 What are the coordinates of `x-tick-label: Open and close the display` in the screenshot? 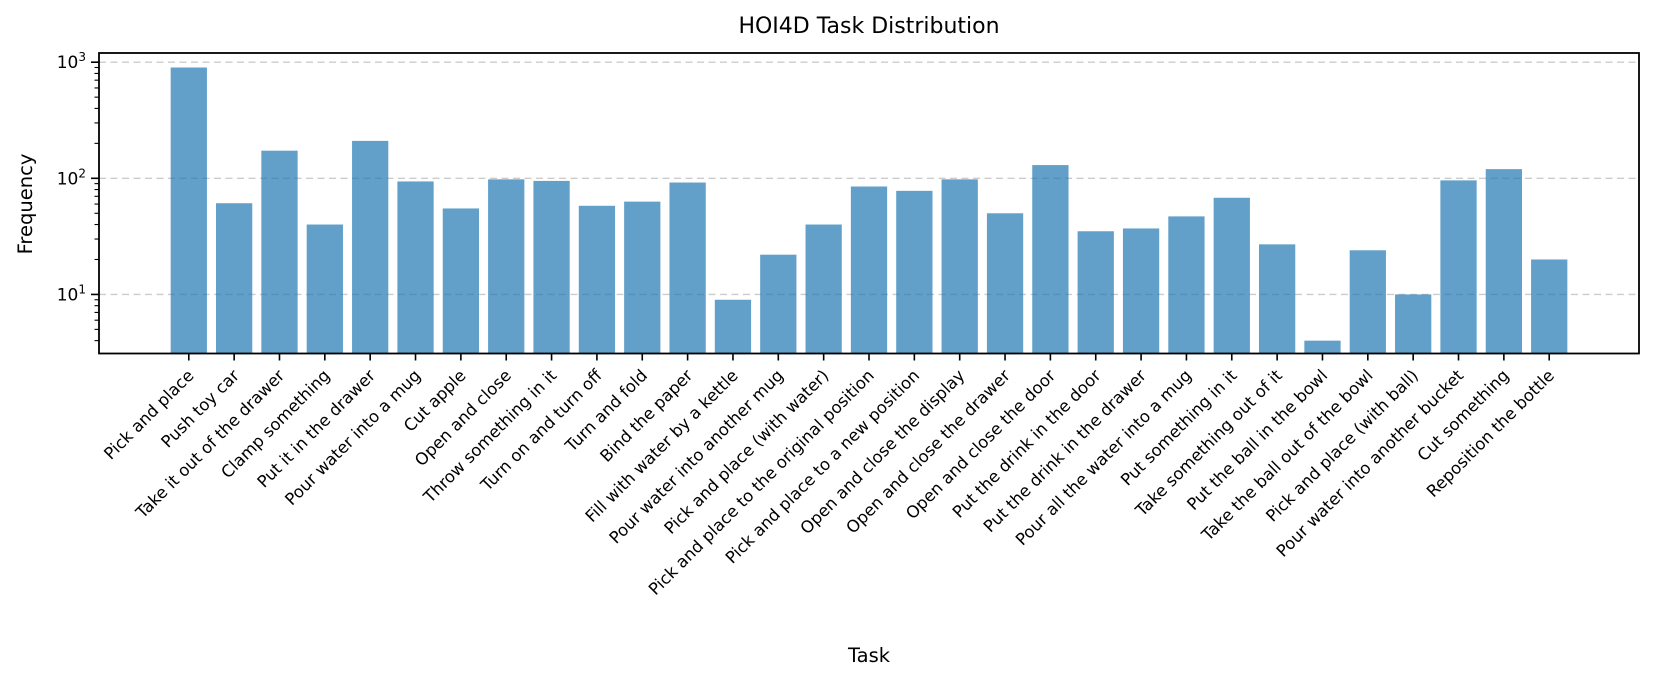 It's located at (883, 452).